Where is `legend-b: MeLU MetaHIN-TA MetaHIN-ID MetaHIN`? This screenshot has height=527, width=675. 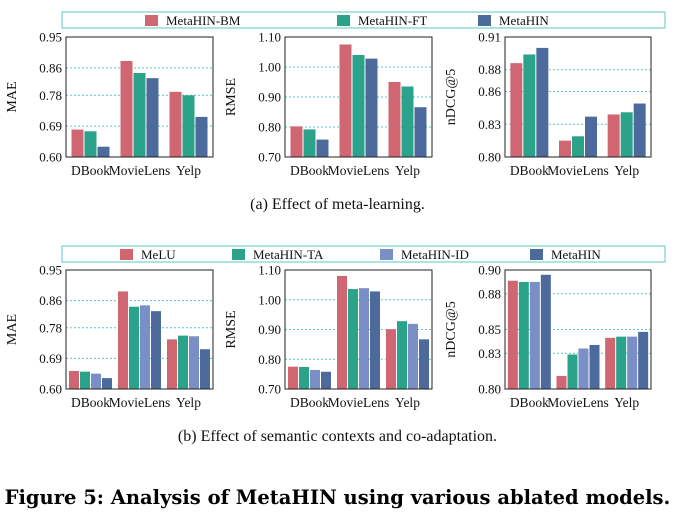
legend-b: MeLU MetaHIN-TA MetaHIN-ID MetaHIN is located at coordinates (363, 254).